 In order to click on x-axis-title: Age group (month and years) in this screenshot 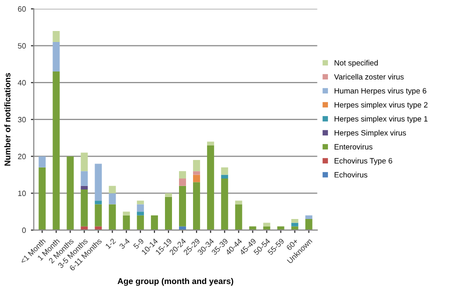, I will do `click(176, 282)`.